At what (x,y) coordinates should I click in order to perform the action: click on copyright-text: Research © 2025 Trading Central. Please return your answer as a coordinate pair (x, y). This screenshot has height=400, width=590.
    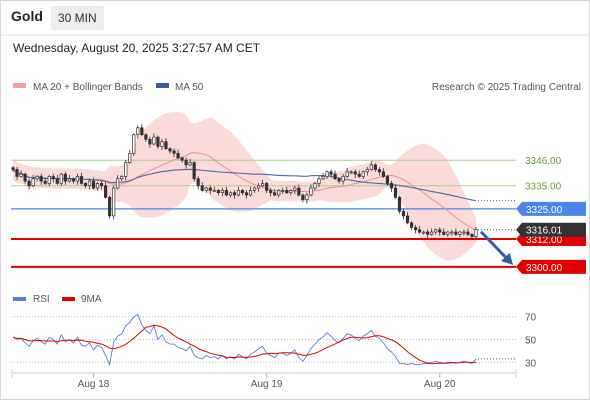
    Looking at the image, I should click on (506, 87).